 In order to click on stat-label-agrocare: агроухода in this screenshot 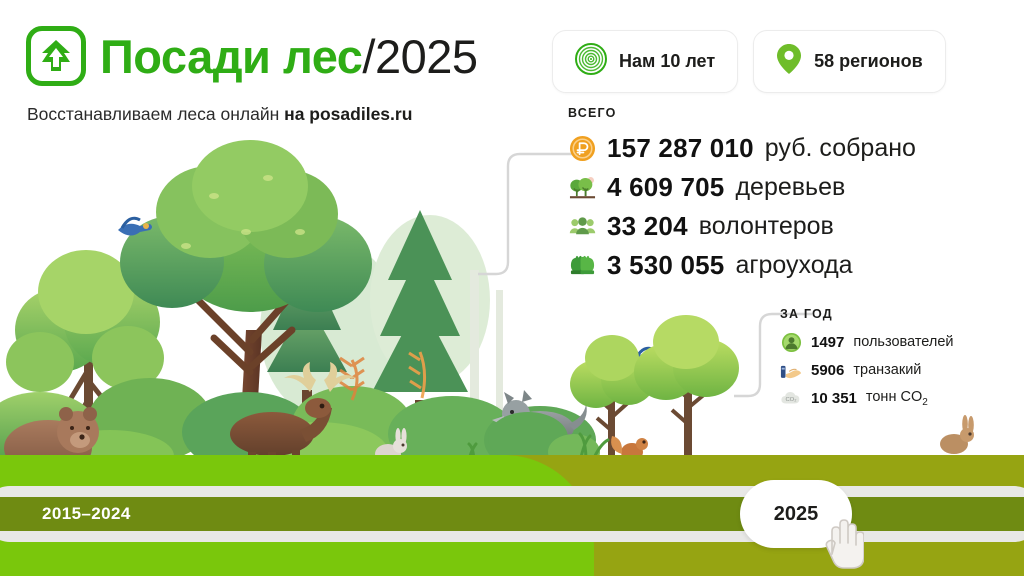, I will do `click(794, 265)`.